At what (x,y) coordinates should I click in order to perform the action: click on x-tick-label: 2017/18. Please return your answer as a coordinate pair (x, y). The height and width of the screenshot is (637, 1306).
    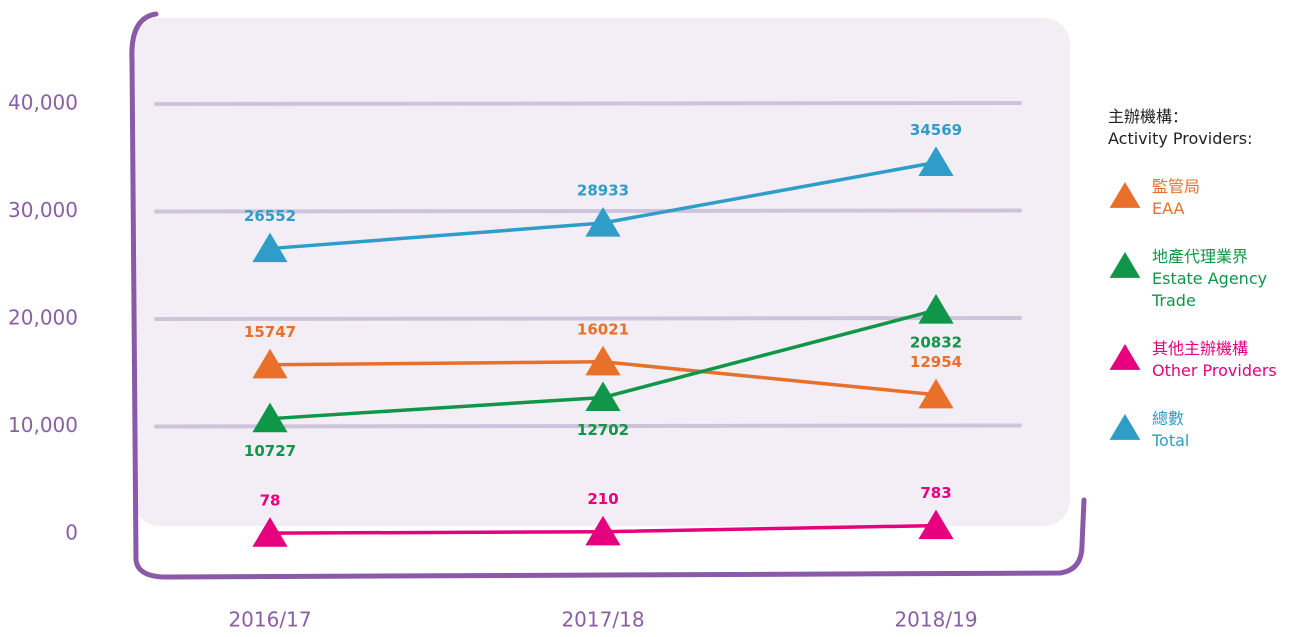
    Looking at the image, I should click on (602, 620).